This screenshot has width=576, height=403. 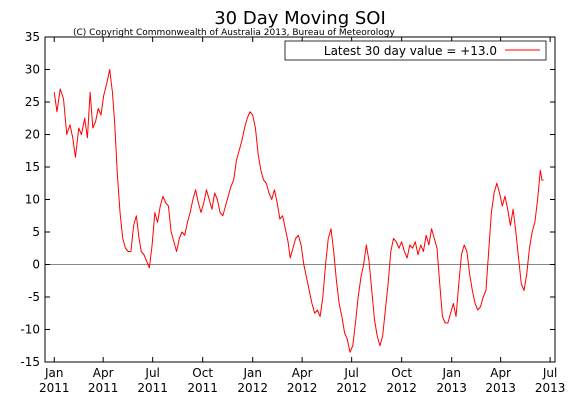 I want to click on y-tick-label: 20, so click(x=32, y=135).